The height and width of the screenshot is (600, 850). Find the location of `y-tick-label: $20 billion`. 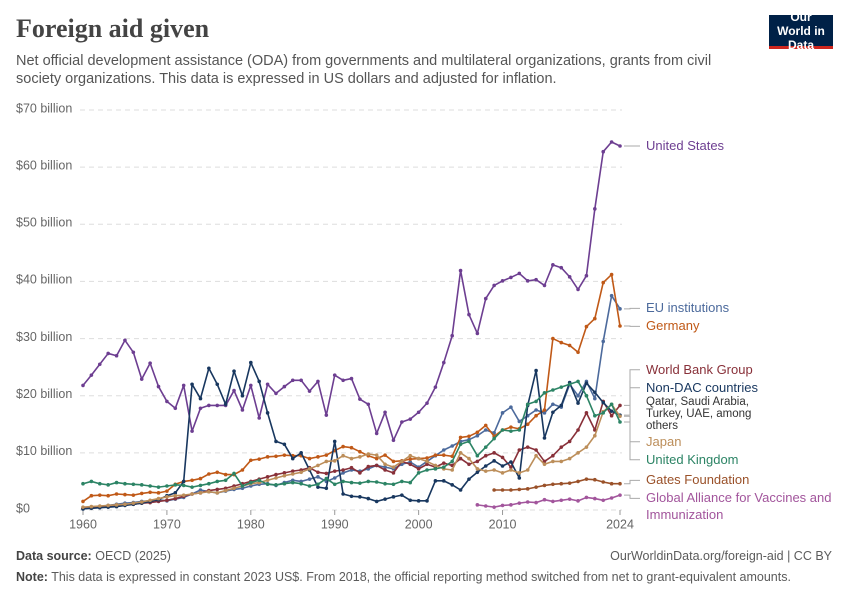

y-tick-label: $20 billion is located at coordinates (44, 394).